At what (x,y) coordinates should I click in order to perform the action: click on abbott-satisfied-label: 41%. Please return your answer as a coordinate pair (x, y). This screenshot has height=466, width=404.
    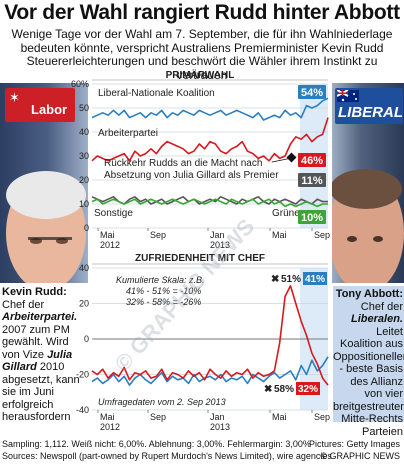
    Looking at the image, I should click on (315, 279).